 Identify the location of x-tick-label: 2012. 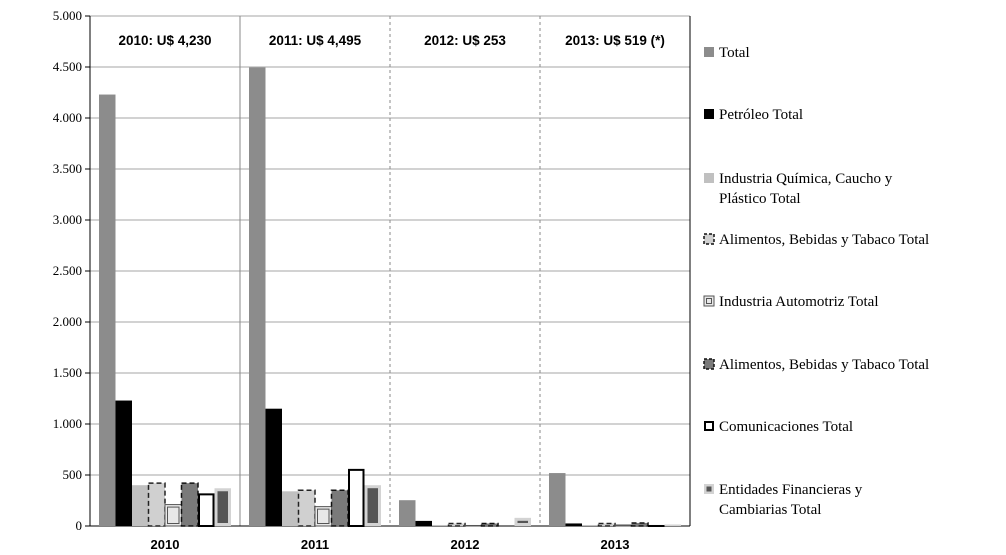
(465, 544).